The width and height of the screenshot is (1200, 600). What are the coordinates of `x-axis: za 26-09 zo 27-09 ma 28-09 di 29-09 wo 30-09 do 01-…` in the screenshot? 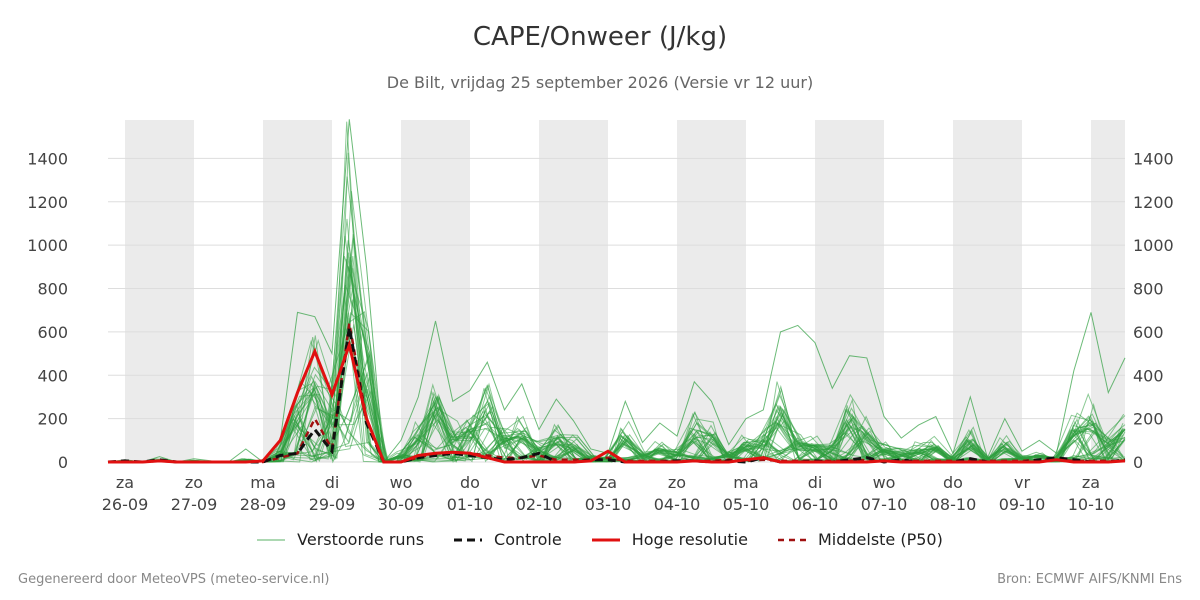 It's located at (608, 493).